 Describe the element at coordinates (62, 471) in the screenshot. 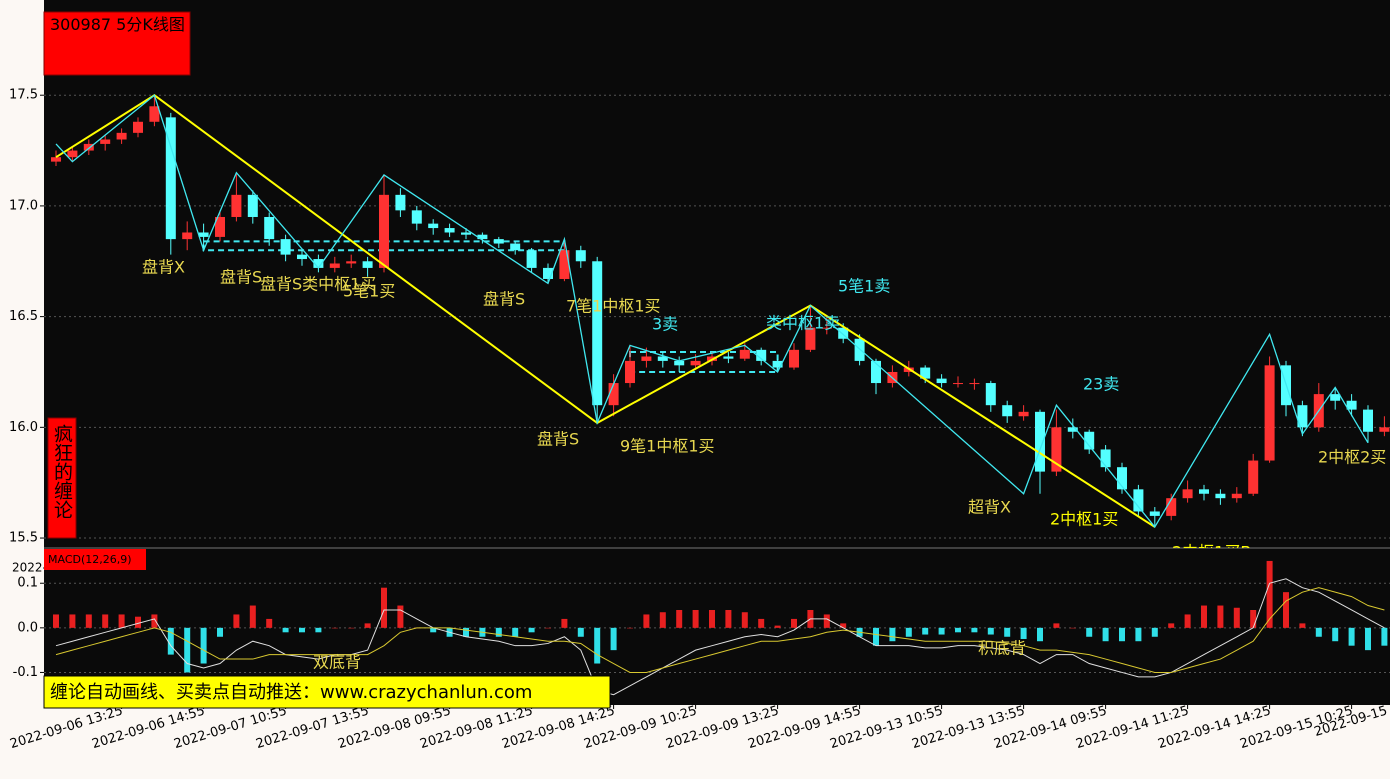

I see `side-label: 疯狂的缠论` at that location.